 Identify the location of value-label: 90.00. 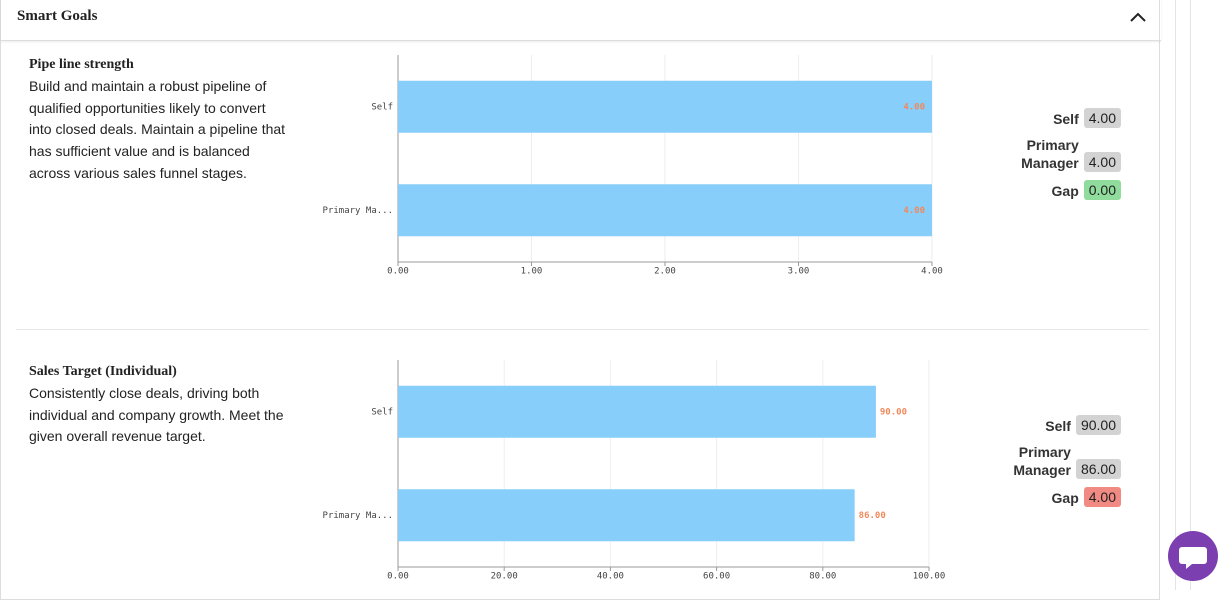
(893, 412).